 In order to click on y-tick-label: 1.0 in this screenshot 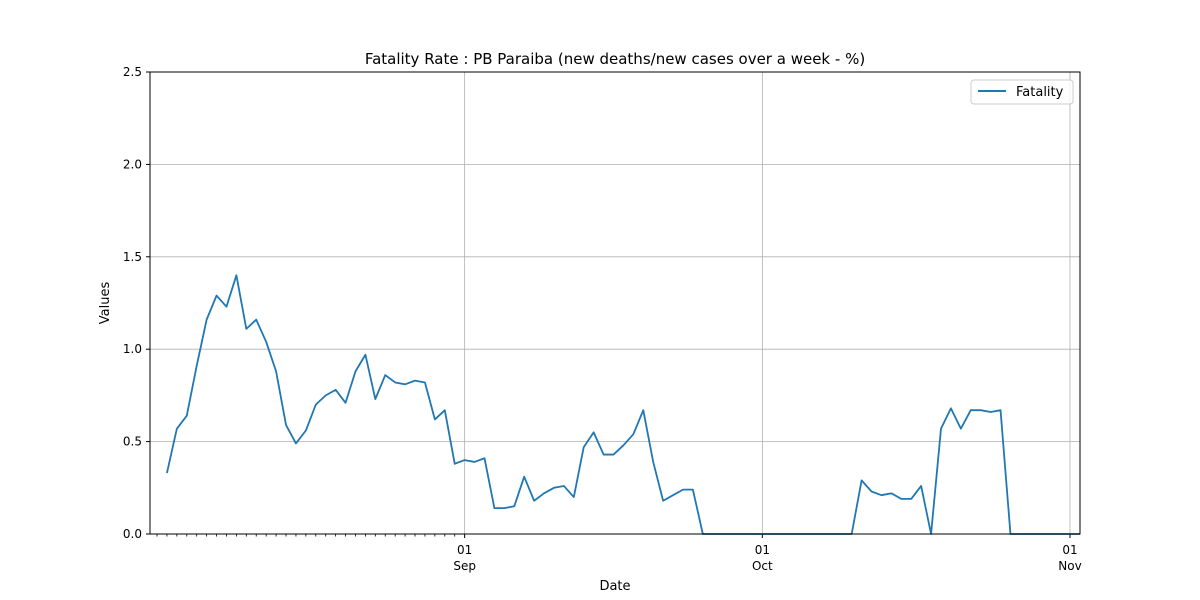, I will do `click(132, 349)`.